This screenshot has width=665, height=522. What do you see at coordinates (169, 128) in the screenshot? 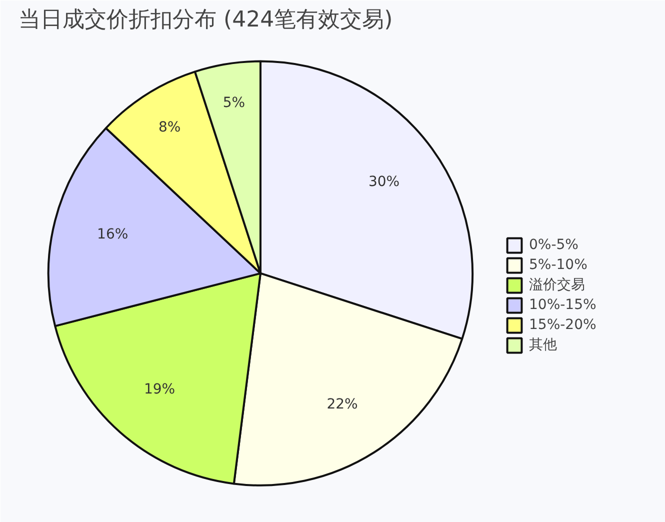
I see `data-label: 8%` at bounding box center [169, 128].